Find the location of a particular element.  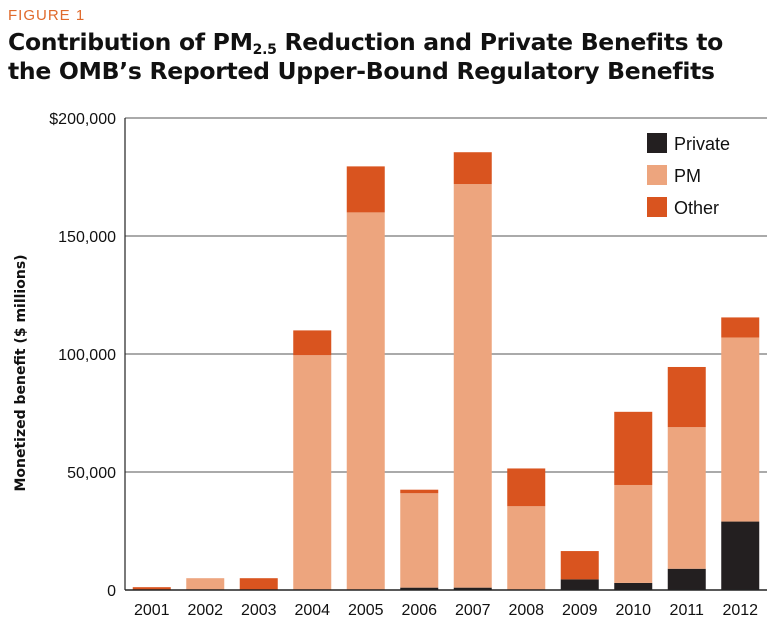

legend-label-other: Other is located at coordinates (696, 208).